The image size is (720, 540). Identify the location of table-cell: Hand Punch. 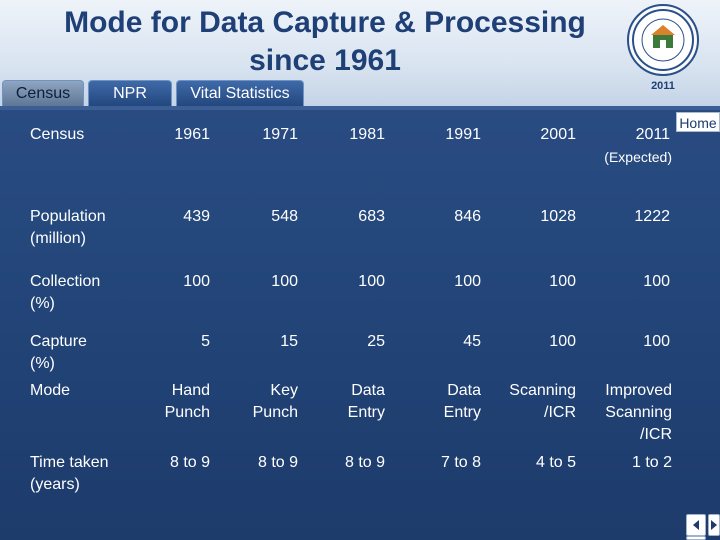
(175, 402).